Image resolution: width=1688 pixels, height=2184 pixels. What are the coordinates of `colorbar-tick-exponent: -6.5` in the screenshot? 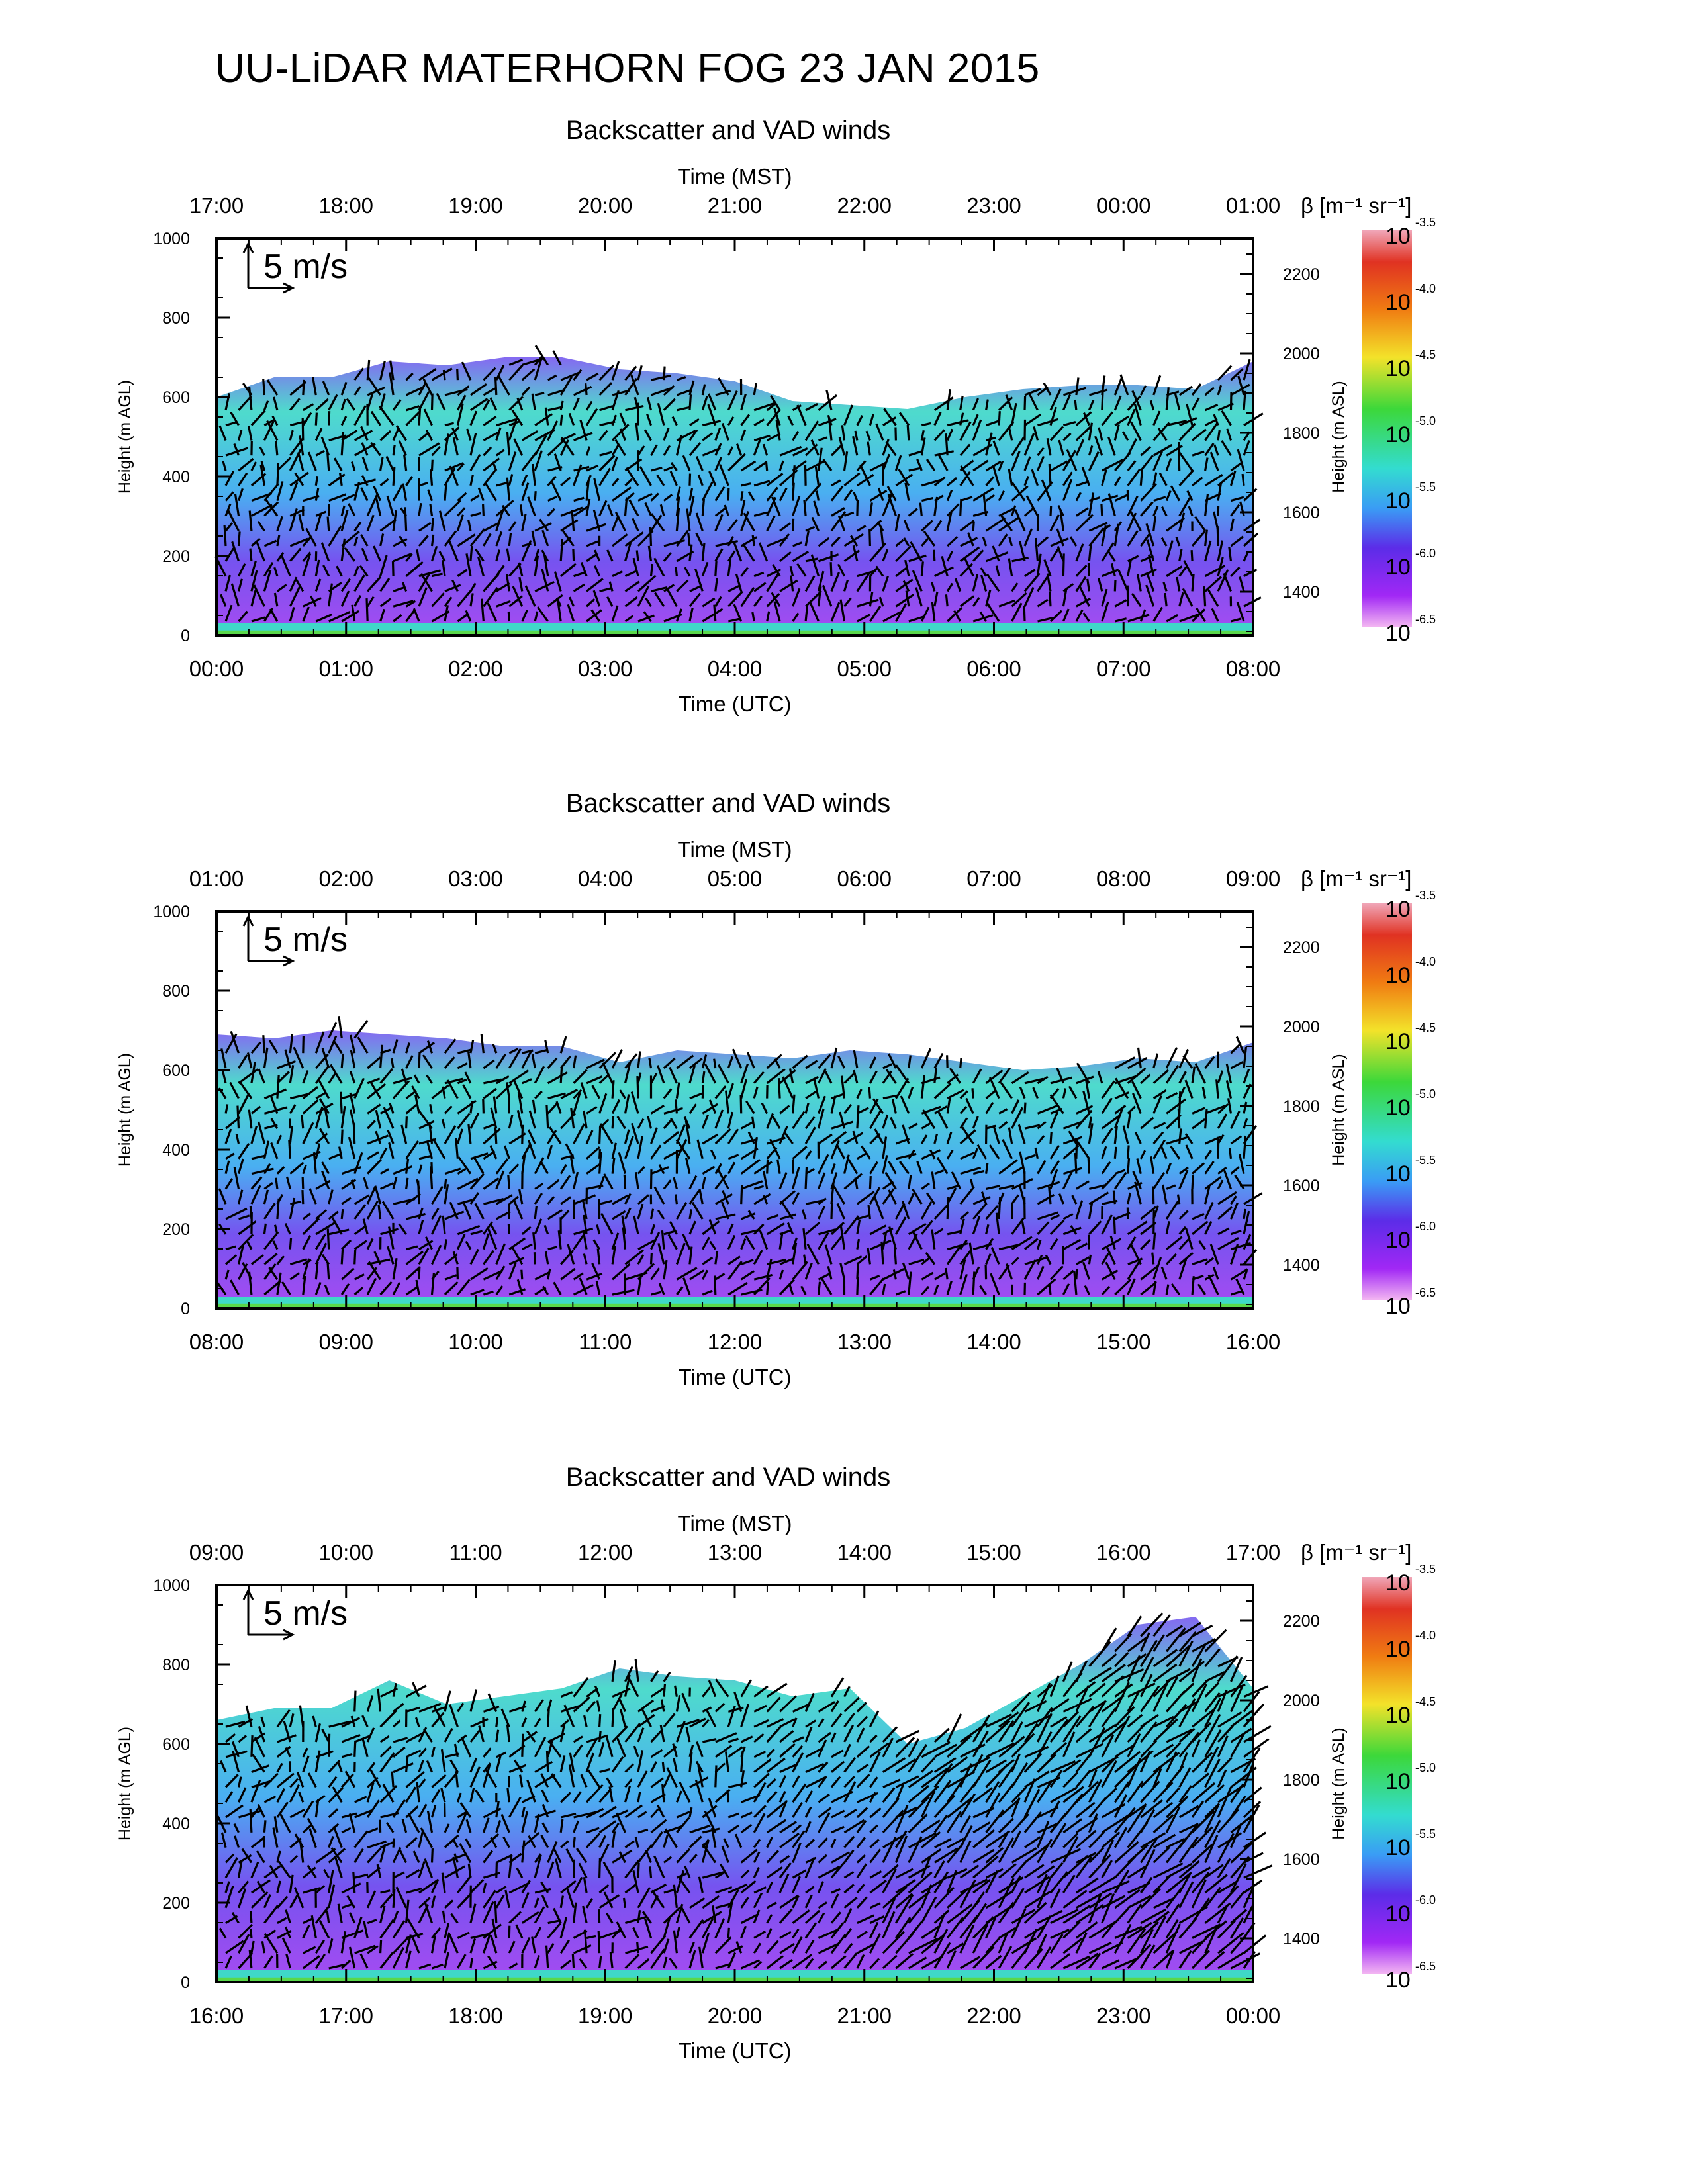 It's located at (1425, 1966).